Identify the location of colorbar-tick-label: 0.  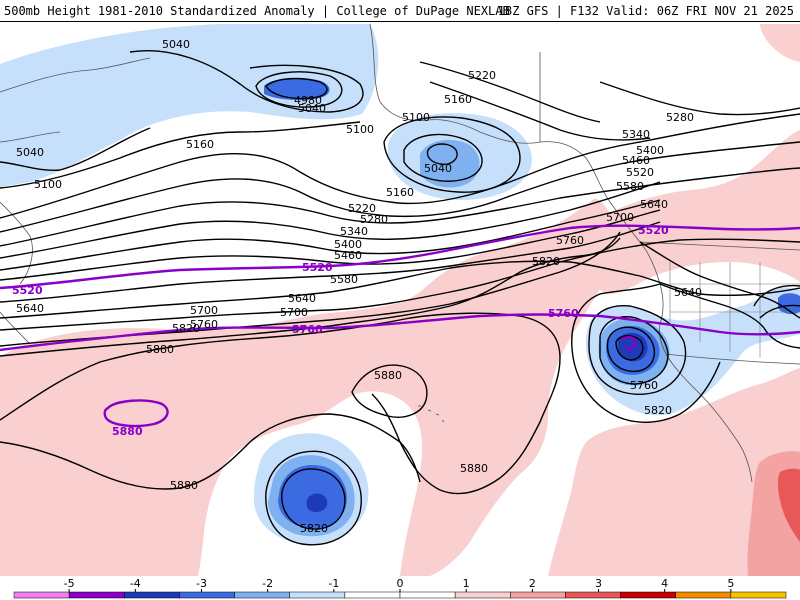
(400, 583).